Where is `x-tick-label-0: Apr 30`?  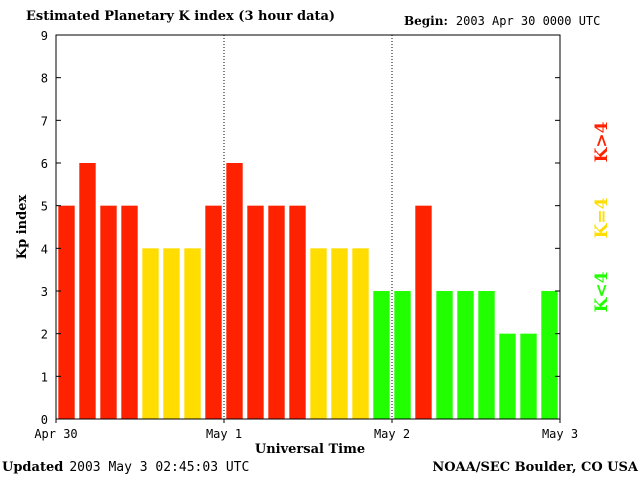 x-tick-label-0: Apr 30 is located at coordinates (55, 434).